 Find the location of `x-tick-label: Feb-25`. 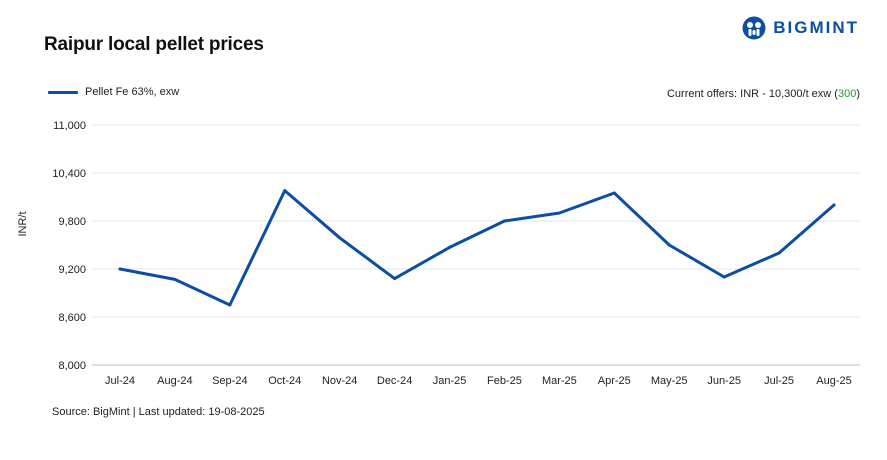

x-tick-label: Feb-25 is located at coordinates (504, 381).